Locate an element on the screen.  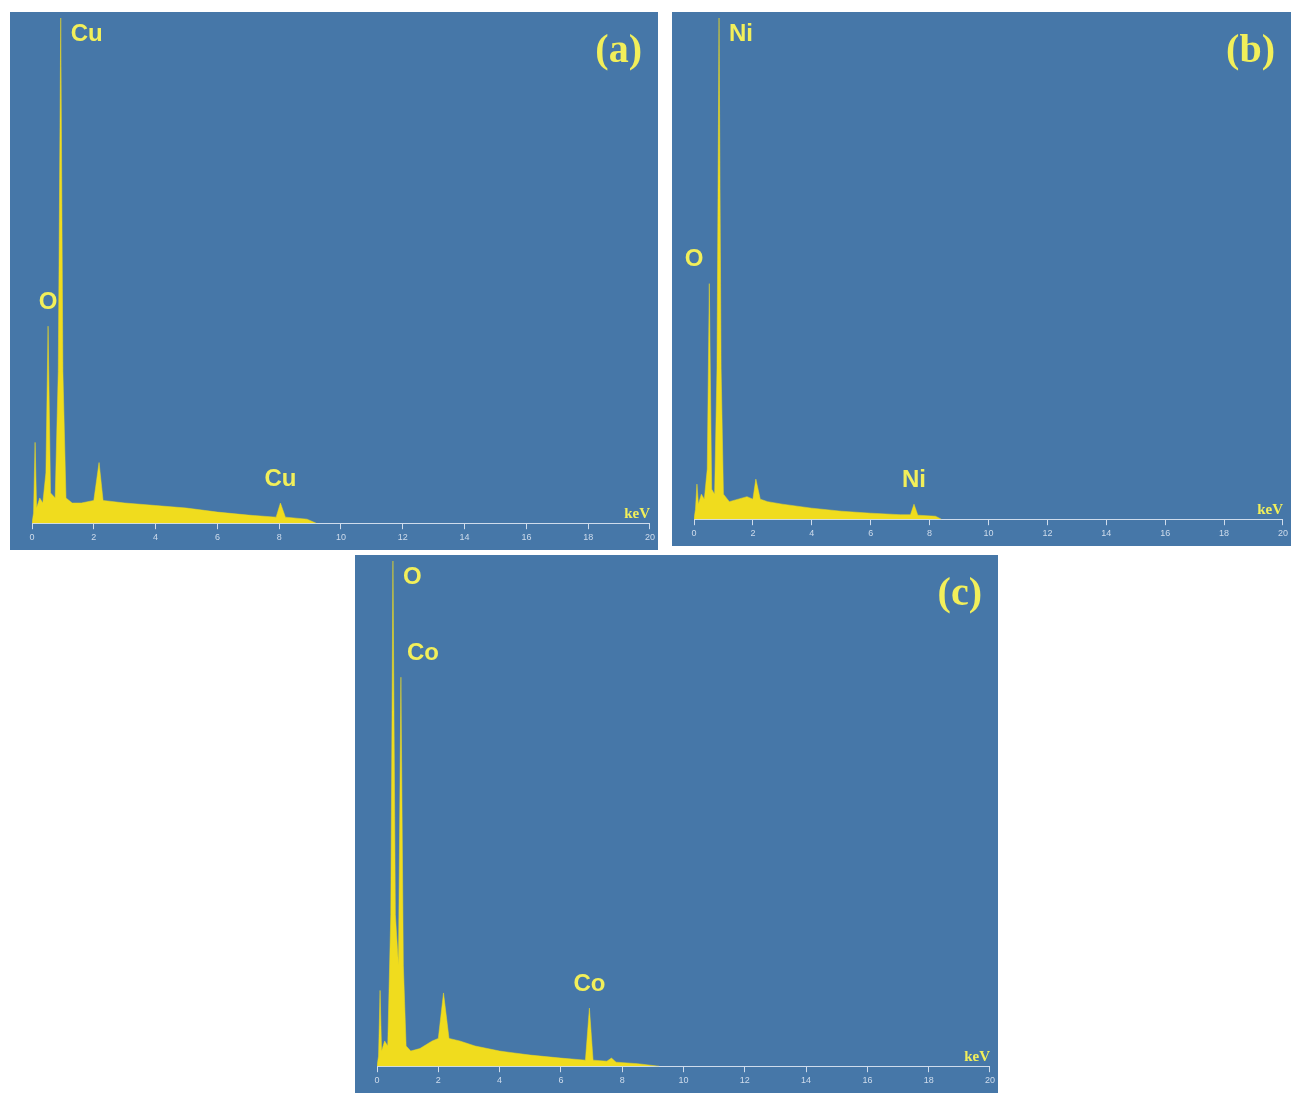
chart-title: (b) is located at coordinates (1250, 49).